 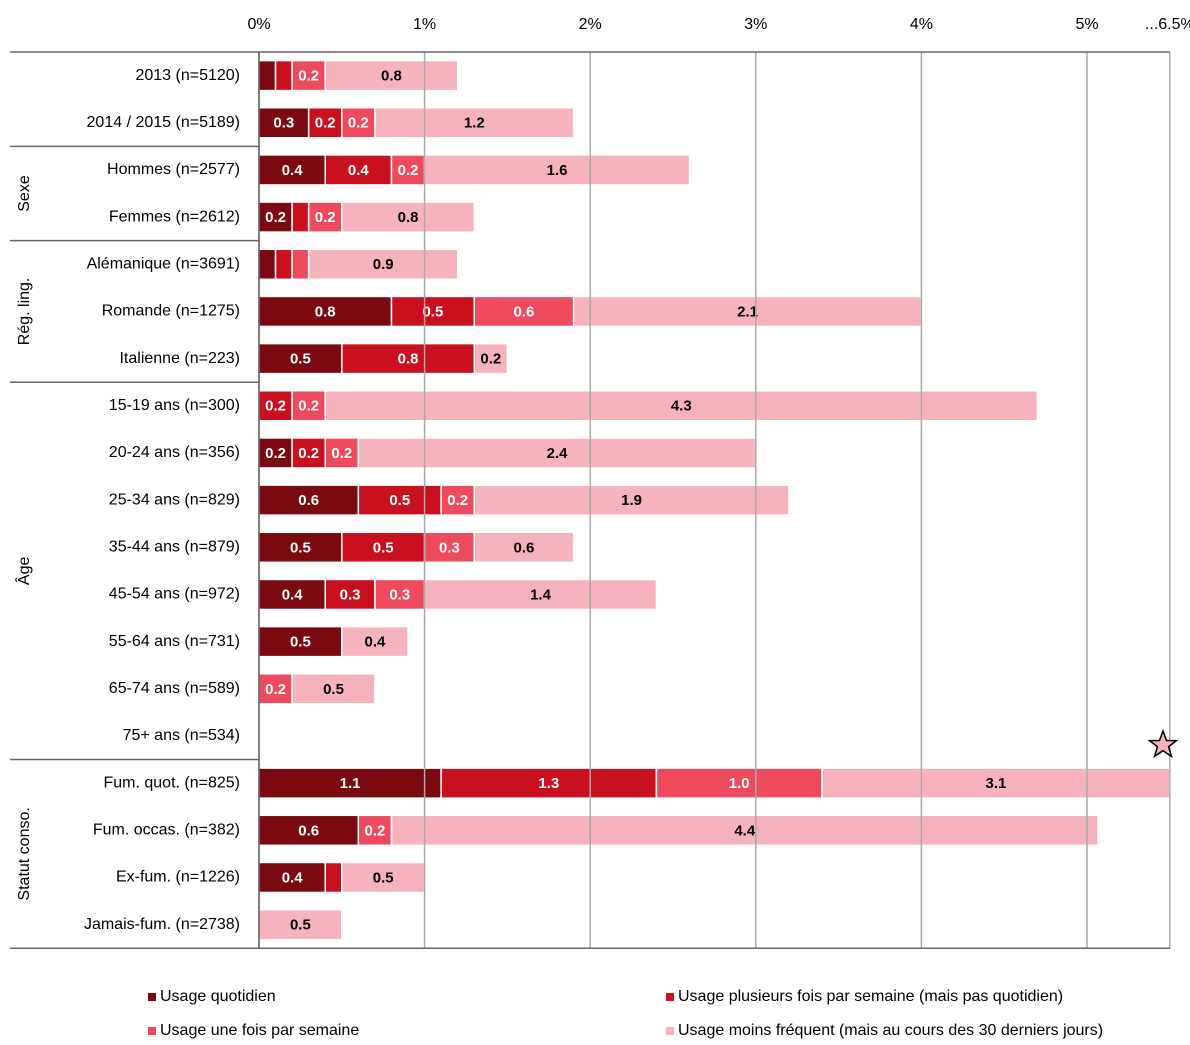 What do you see at coordinates (174, 594) in the screenshot?
I see `category-label: 45-54 ans (n=972)` at bounding box center [174, 594].